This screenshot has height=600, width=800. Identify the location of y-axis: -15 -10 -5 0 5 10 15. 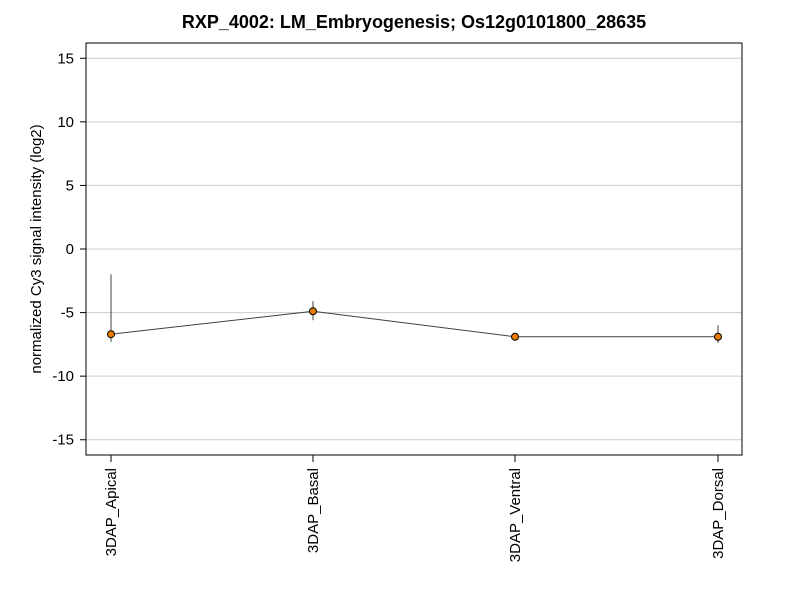
(69, 249).